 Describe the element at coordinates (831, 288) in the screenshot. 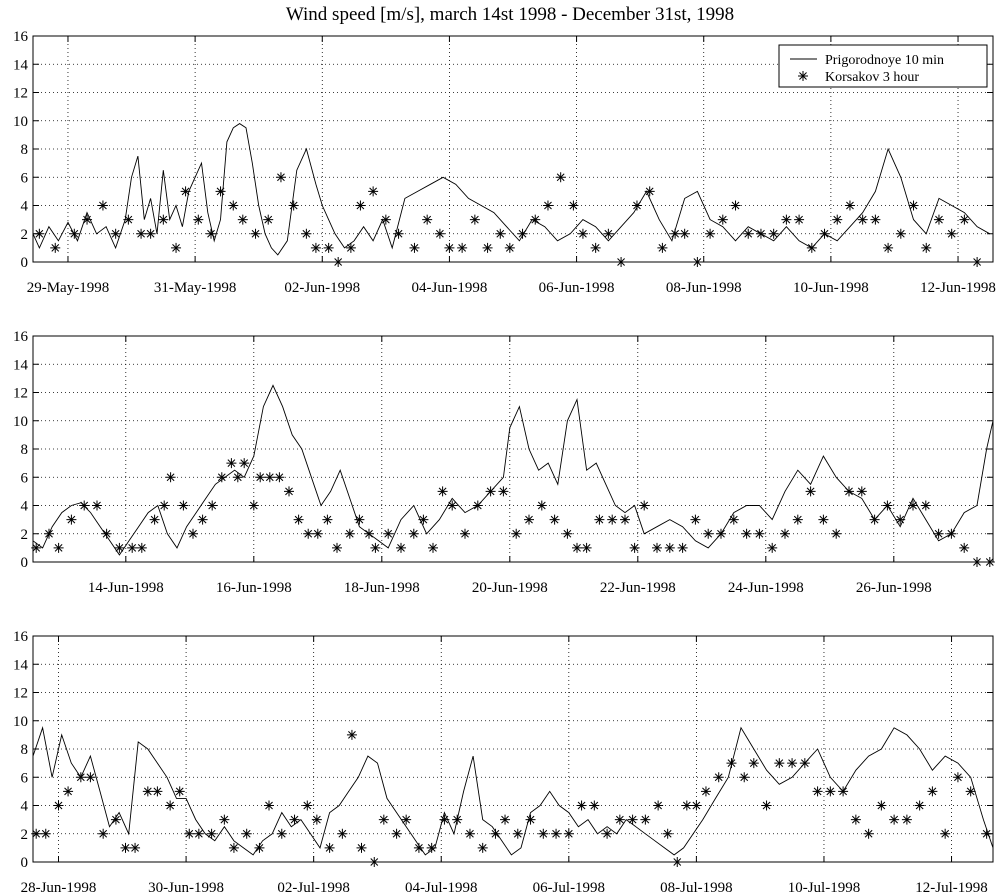

I see `x-tick-label: 10-Jun-1998` at that location.